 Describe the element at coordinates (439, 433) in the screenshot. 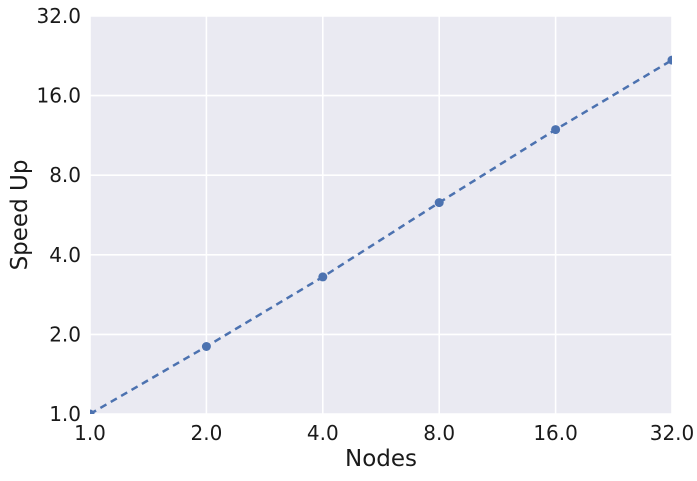

I see `x-tick-label: 8.0` at that location.